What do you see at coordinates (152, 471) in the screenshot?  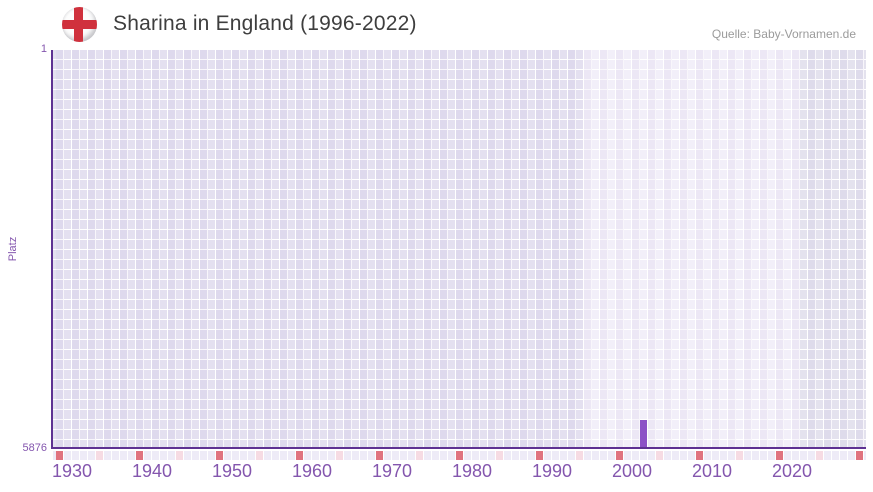 I see `x-axis-label: 1940` at bounding box center [152, 471].